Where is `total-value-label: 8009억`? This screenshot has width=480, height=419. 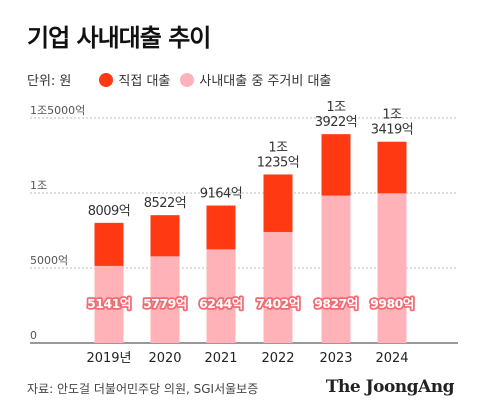
total-value-label: 8009억 is located at coordinates (109, 211).